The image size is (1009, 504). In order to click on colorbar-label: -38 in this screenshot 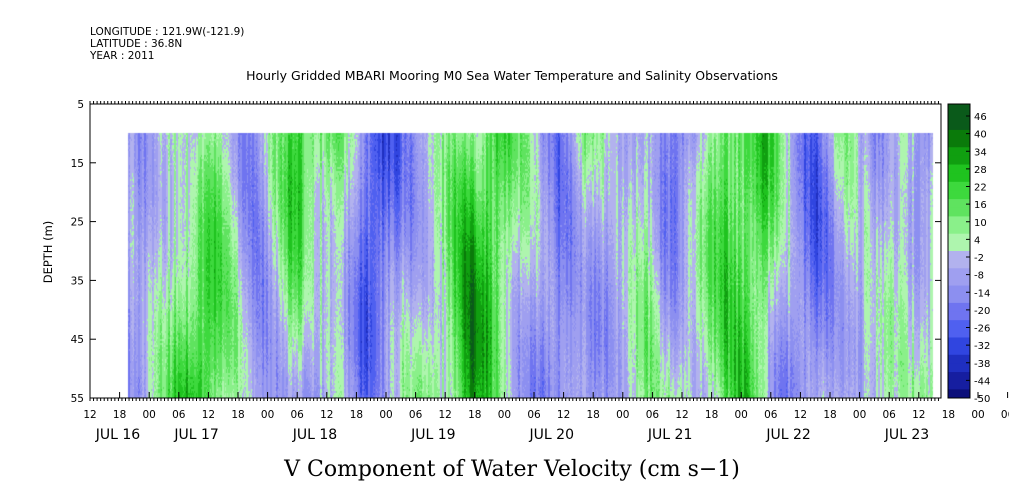, I will do `click(982, 364)`.